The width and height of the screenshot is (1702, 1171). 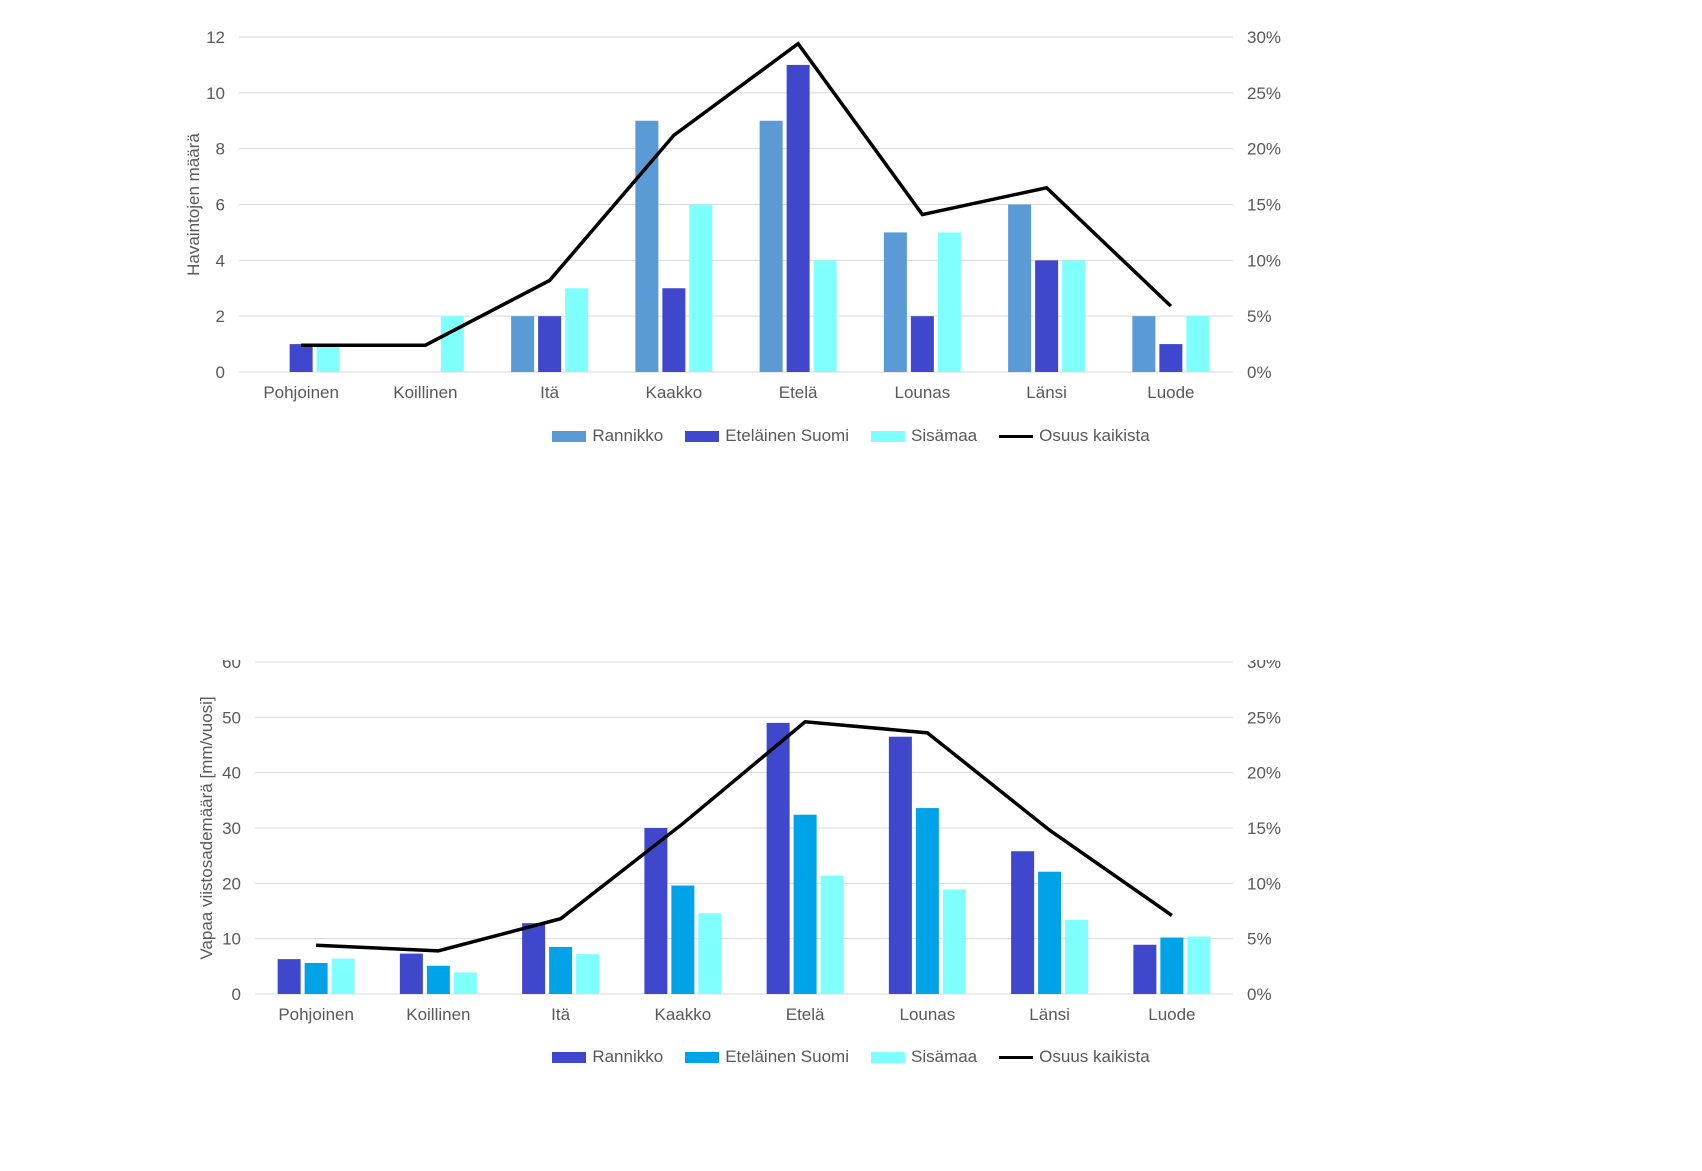 What do you see at coordinates (1264, 37) in the screenshot?
I see `chart1-y2-tick-label: 30%` at bounding box center [1264, 37].